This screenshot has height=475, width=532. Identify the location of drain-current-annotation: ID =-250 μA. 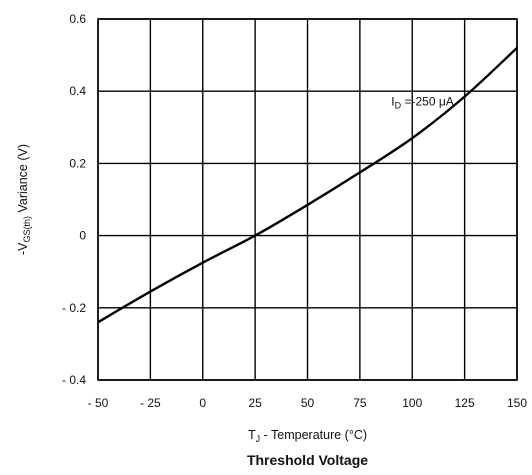
(422, 103).